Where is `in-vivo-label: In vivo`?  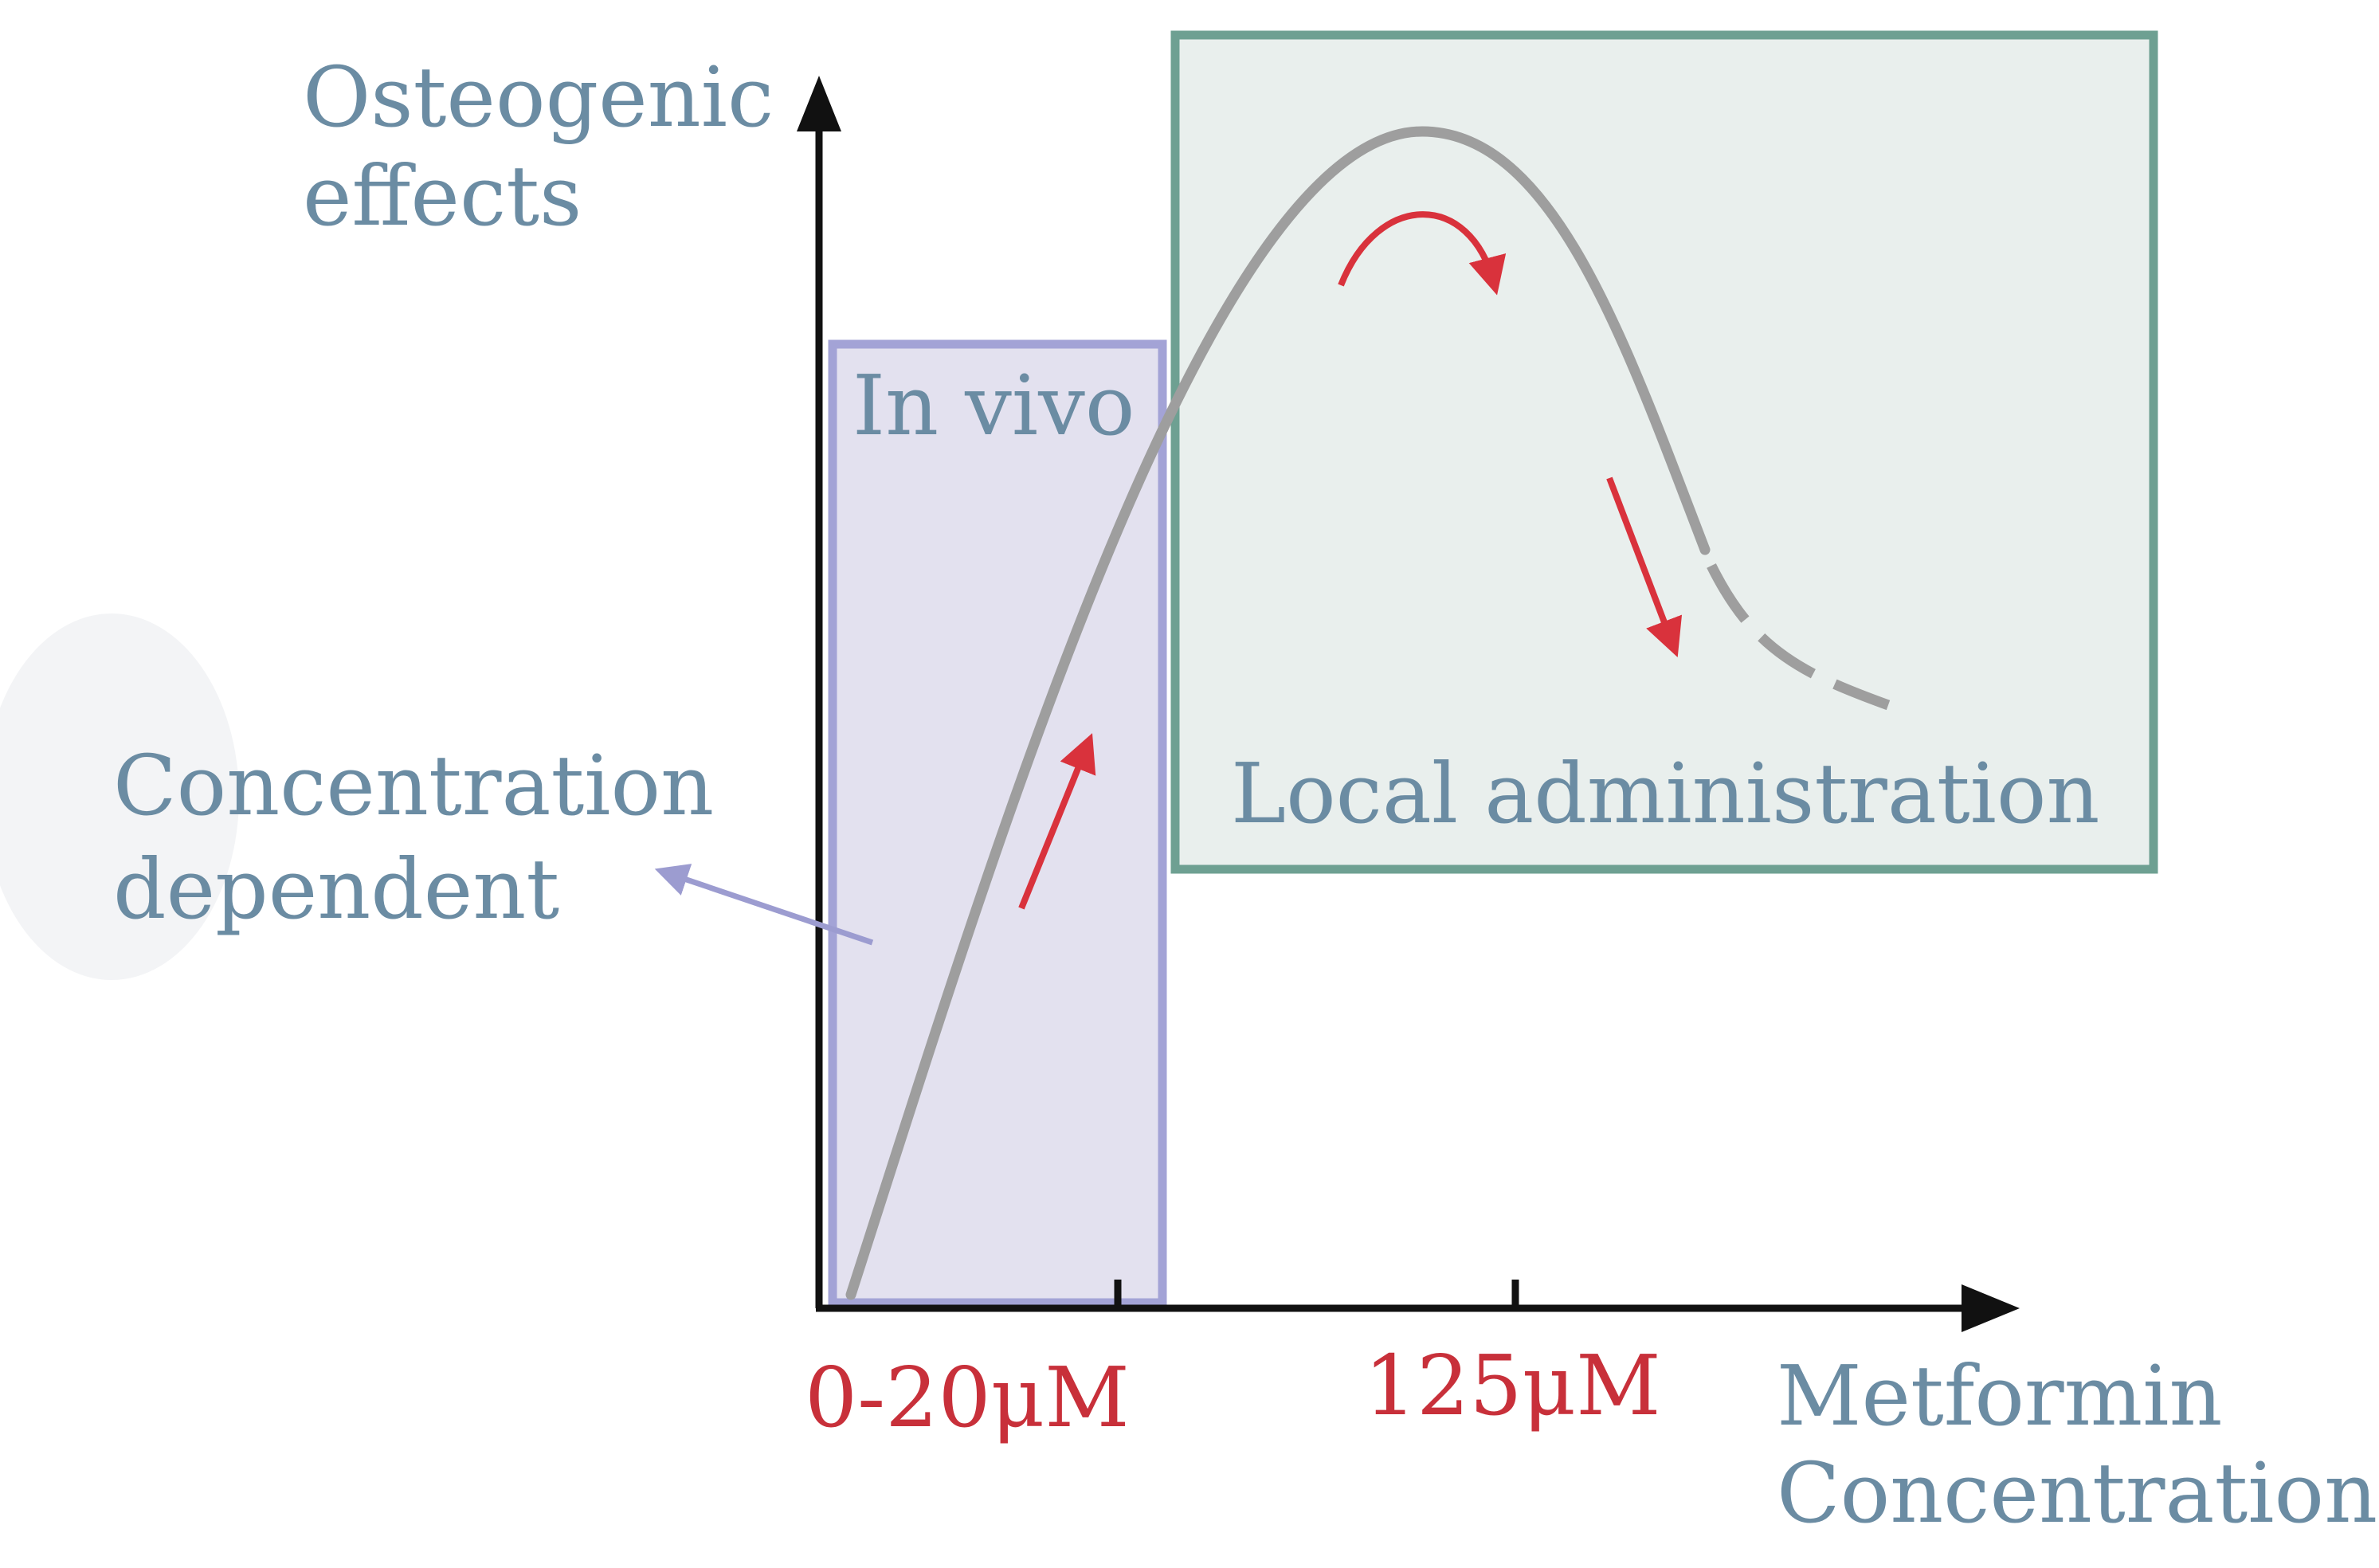 in-vivo-label: In vivo is located at coordinates (993, 405).